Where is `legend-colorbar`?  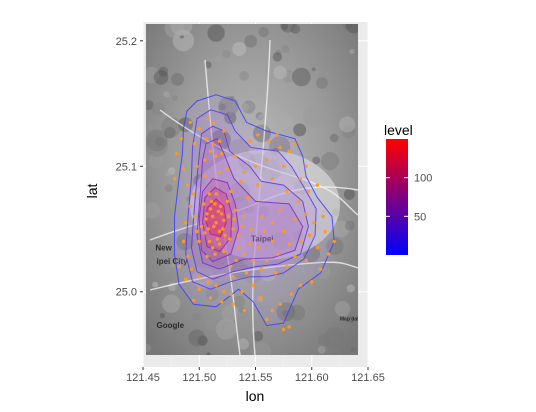
legend-colorbar is located at coordinates (397, 197).